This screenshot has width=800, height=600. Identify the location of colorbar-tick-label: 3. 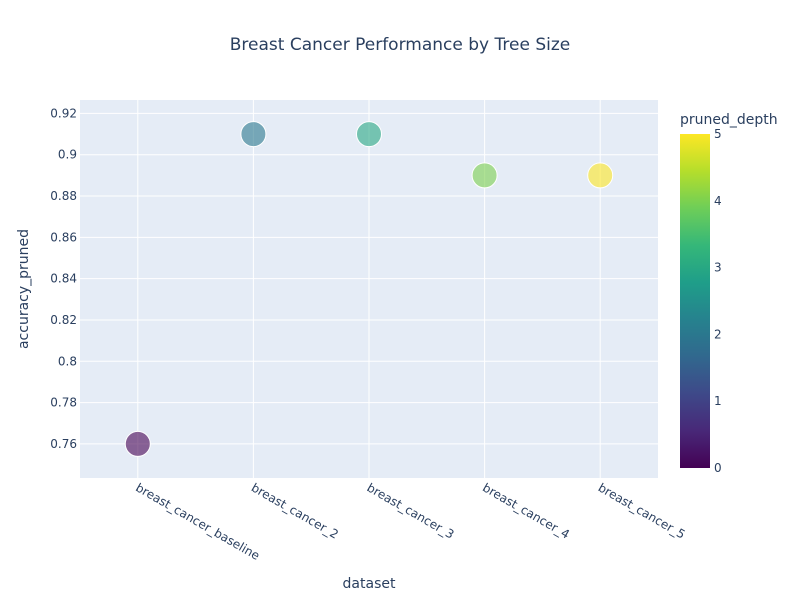
(718, 268).